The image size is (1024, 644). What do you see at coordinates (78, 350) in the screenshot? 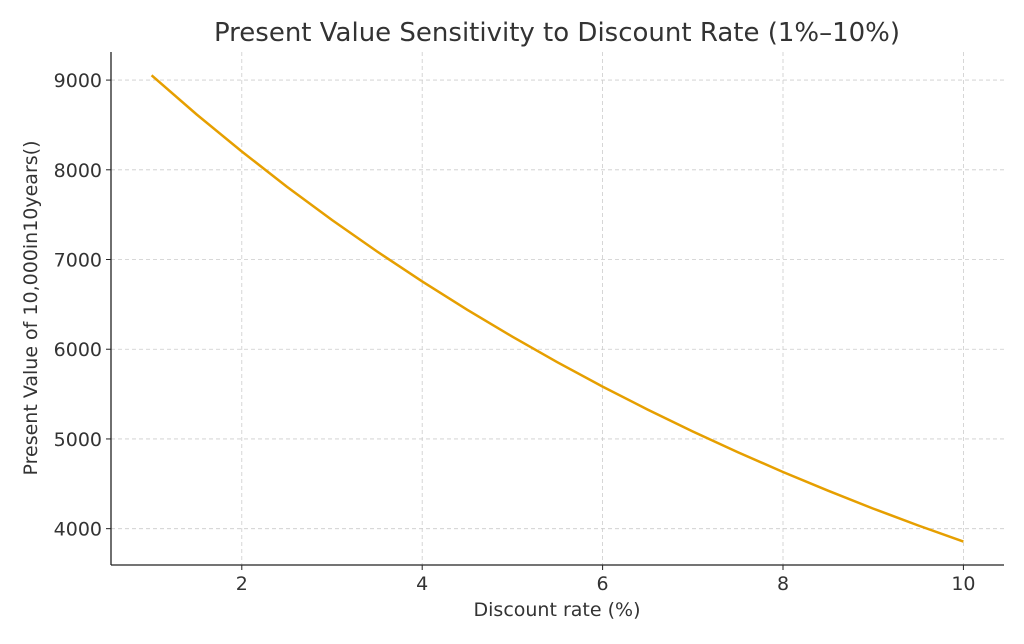
I see `y-tick-label: 6000` at bounding box center [78, 350].